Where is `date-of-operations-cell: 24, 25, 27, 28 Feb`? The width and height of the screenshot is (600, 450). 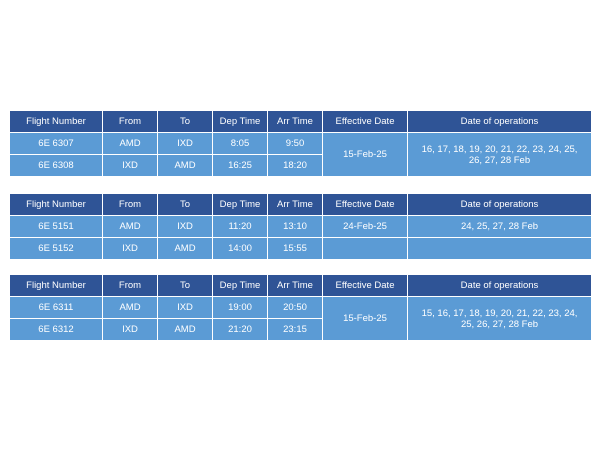 date-of-operations-cell: 24, 25, 27, 28 Feb is located at coordinates (499, 226).